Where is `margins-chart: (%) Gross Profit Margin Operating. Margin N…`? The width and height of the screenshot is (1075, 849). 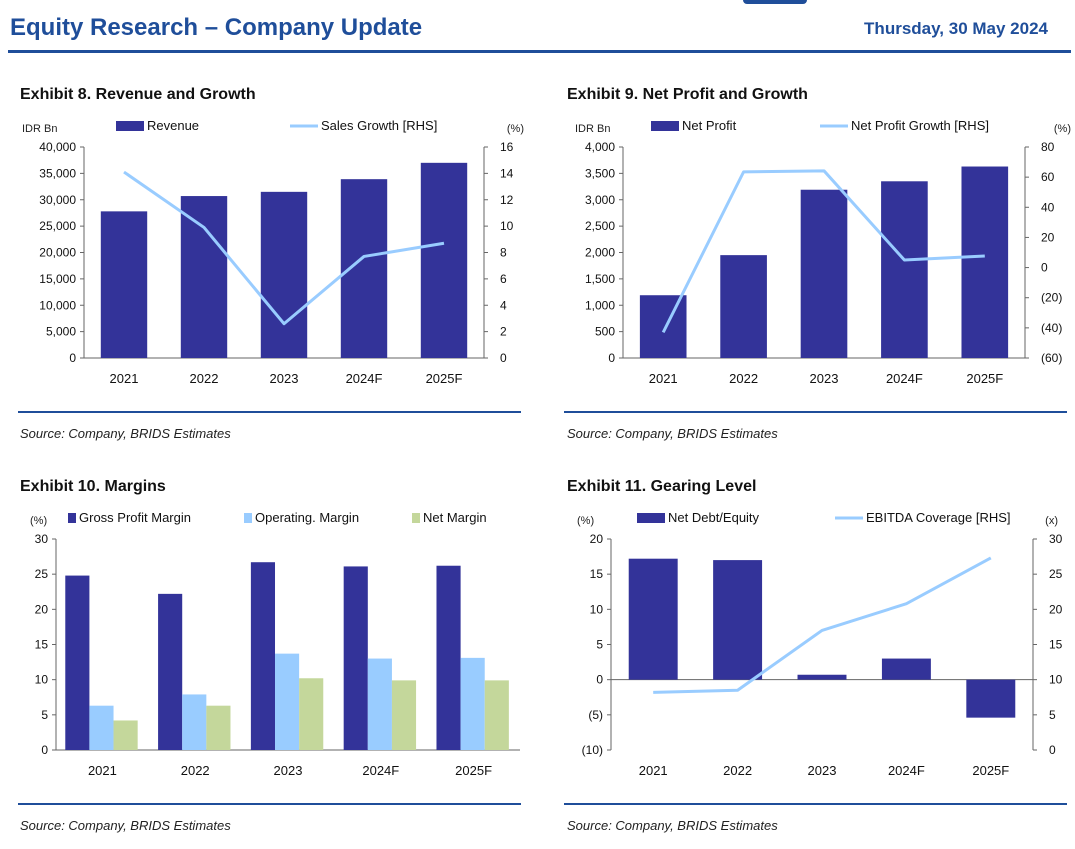 margins-chart: (%) Gross Profit Margin Operating. Margin N… is located at coordinates (275, 644).